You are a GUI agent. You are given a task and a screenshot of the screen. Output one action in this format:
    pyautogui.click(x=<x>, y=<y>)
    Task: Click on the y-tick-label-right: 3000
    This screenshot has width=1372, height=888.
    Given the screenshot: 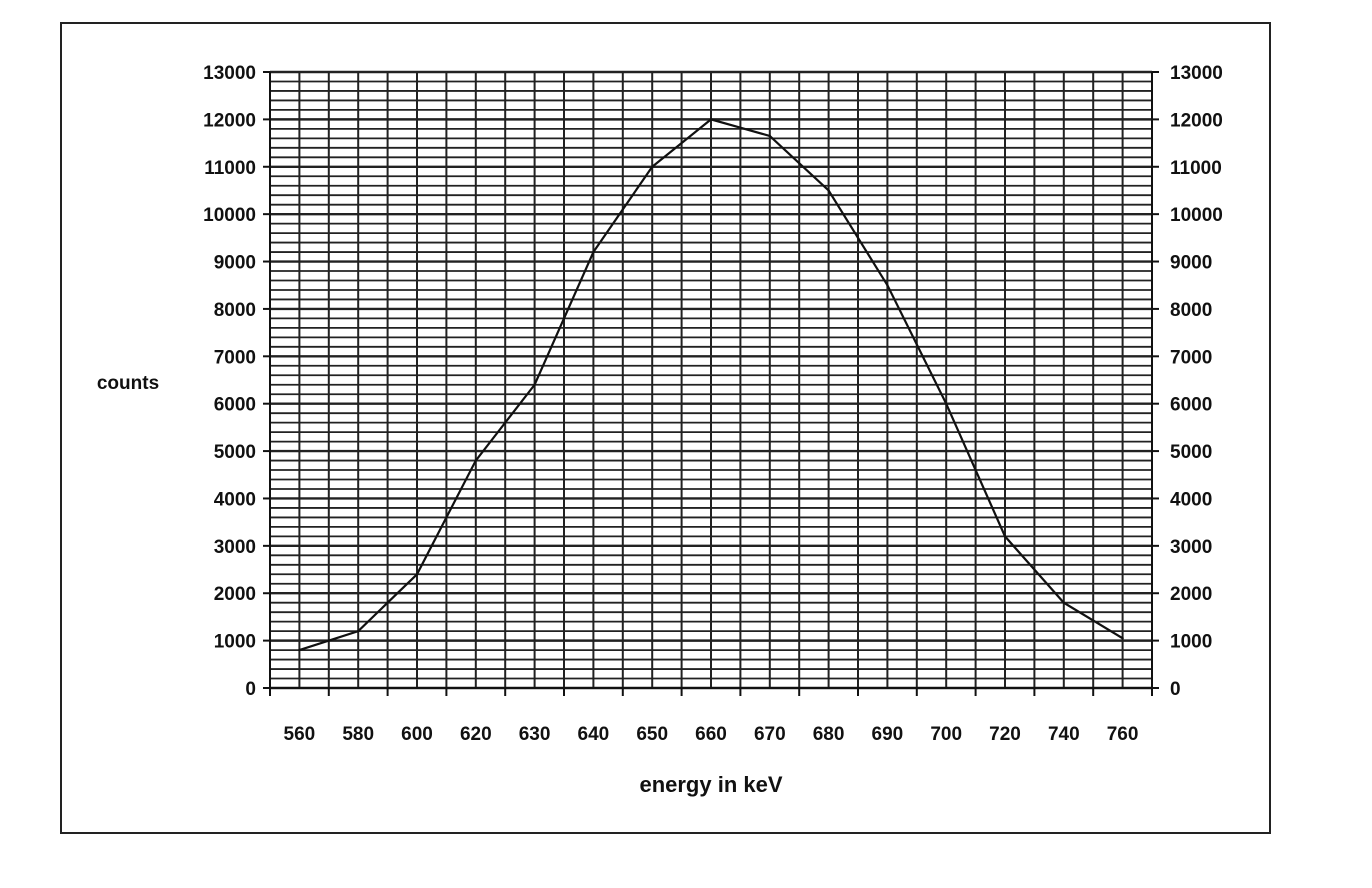 What is the action you would take?
    pyautogui.click(x=1191, y=547)
    